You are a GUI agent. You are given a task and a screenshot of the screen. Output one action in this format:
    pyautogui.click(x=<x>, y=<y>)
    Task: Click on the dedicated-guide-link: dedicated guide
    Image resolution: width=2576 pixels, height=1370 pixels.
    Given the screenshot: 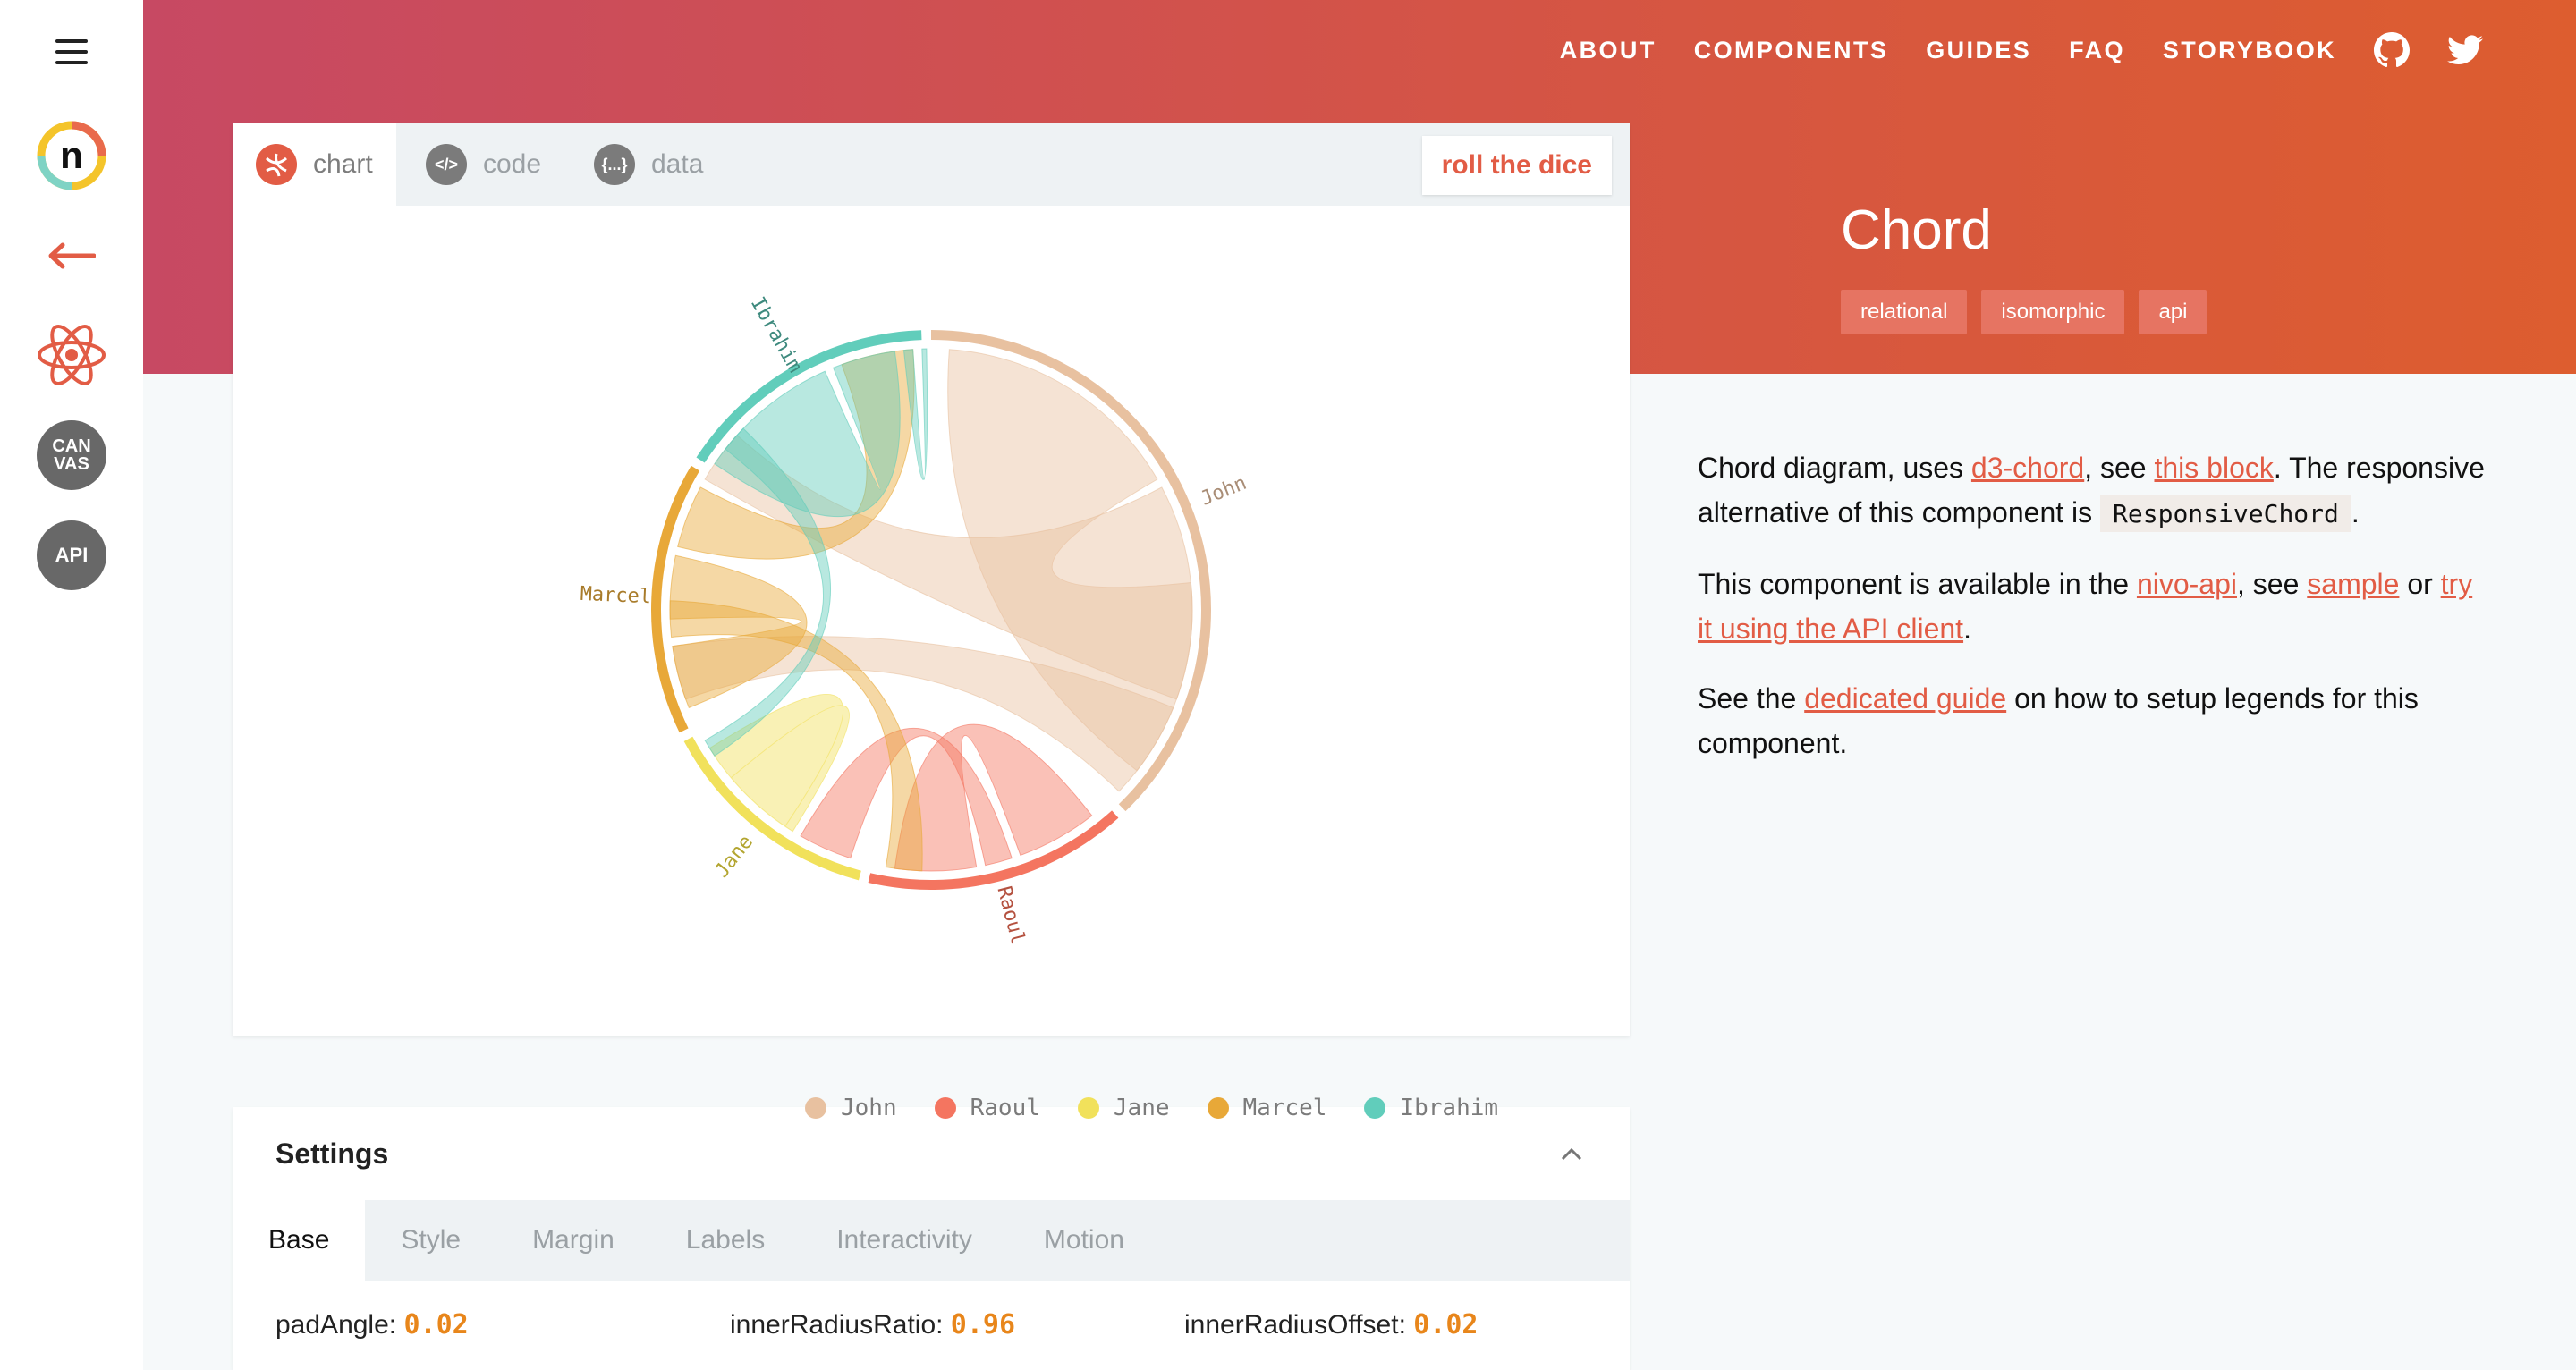 What is the action you would take?
    pyautogui.click(x=1905, y=698)
    